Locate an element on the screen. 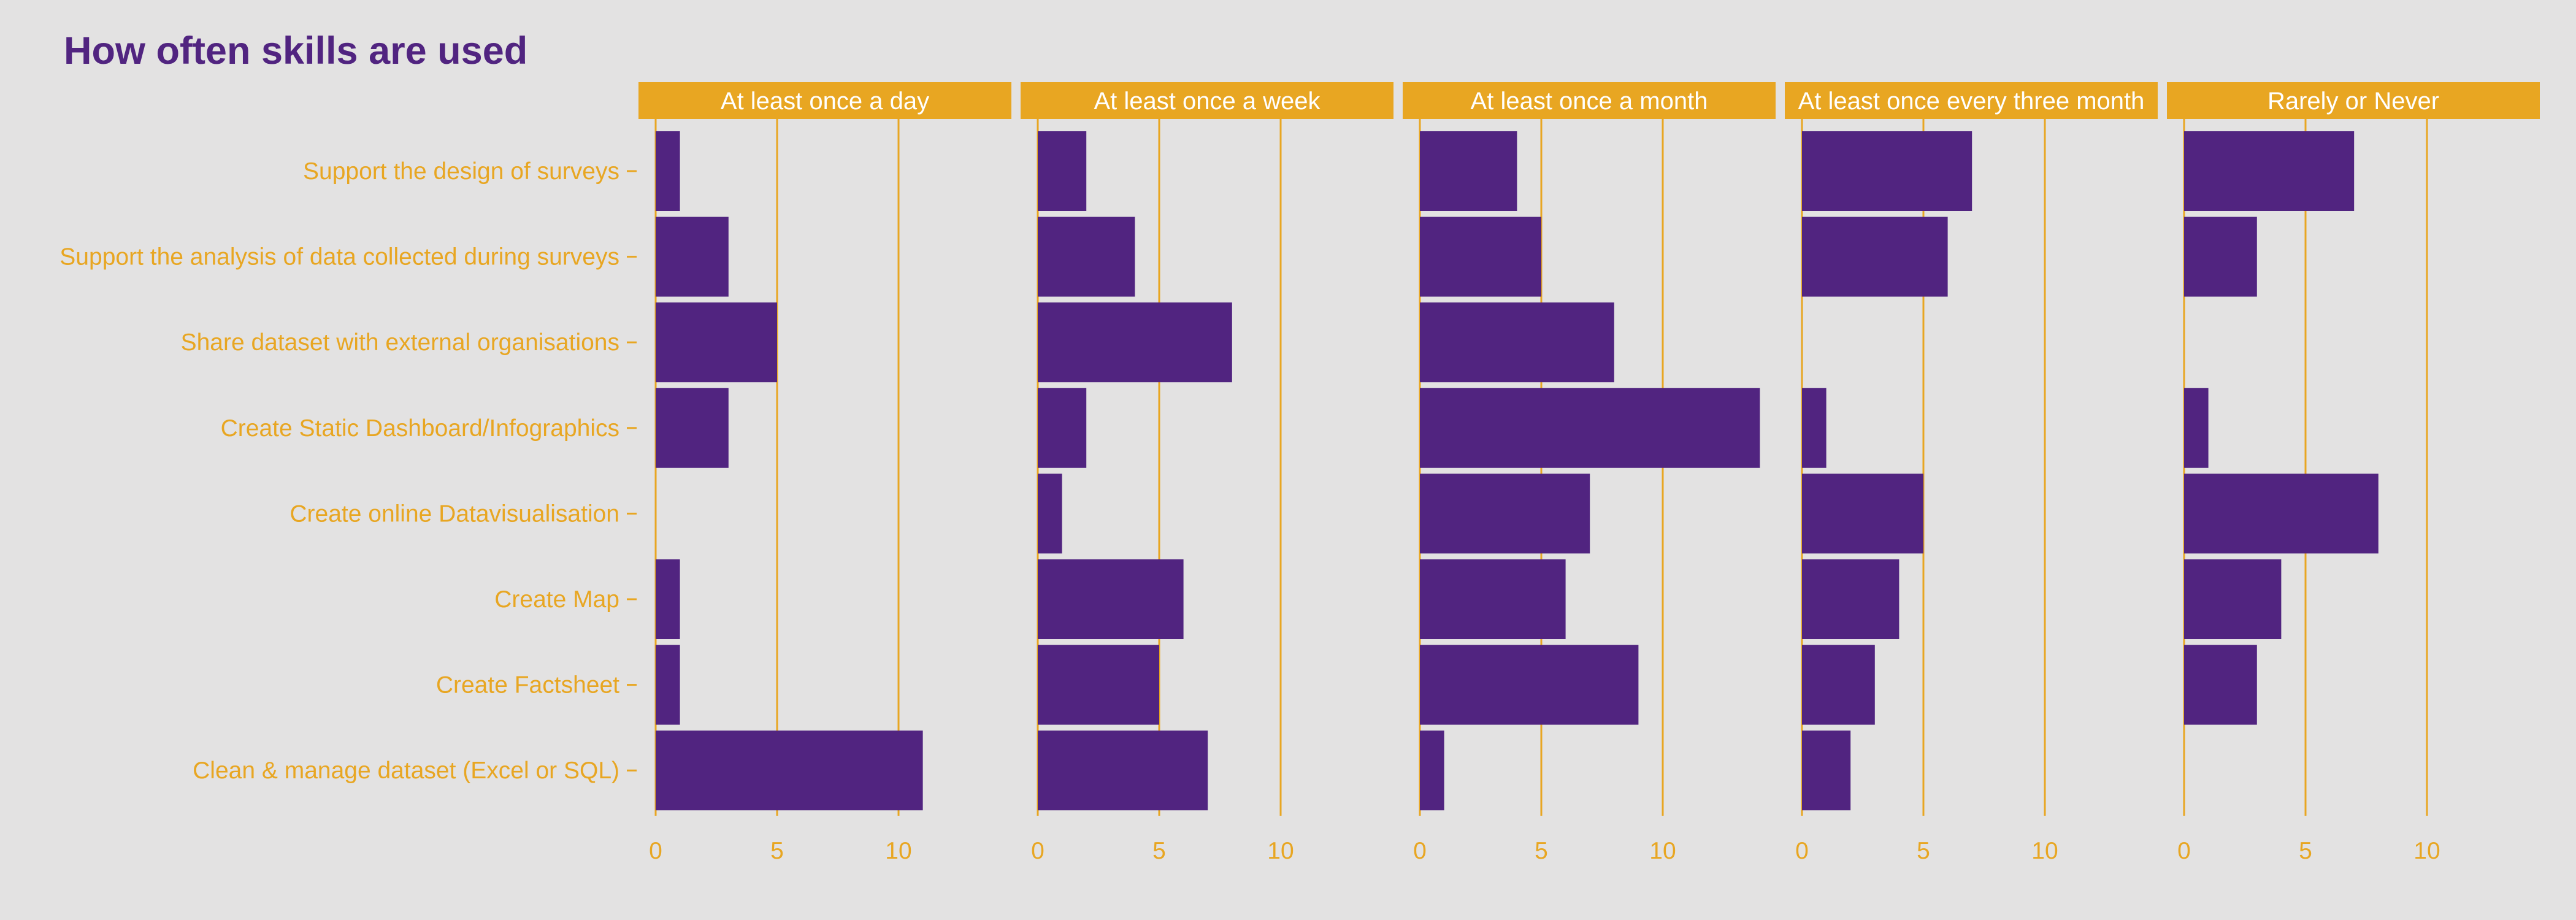 The height and width of the screenshot is (920, 2576). category-label: Create Map is located at coordinates (556, 599).